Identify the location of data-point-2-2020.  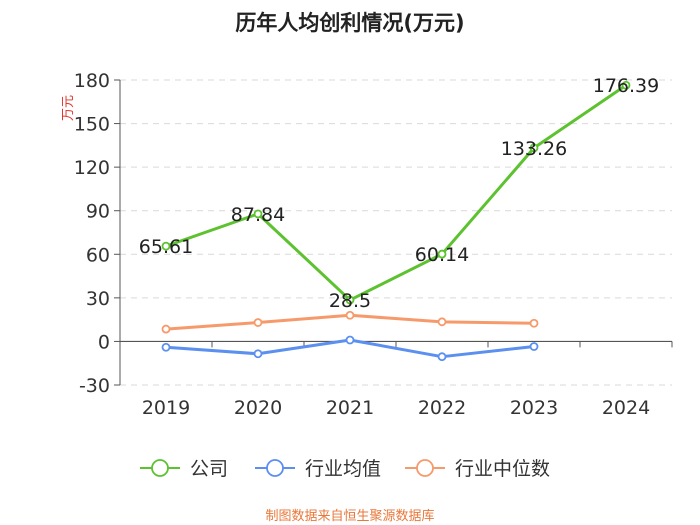
(258, 354).